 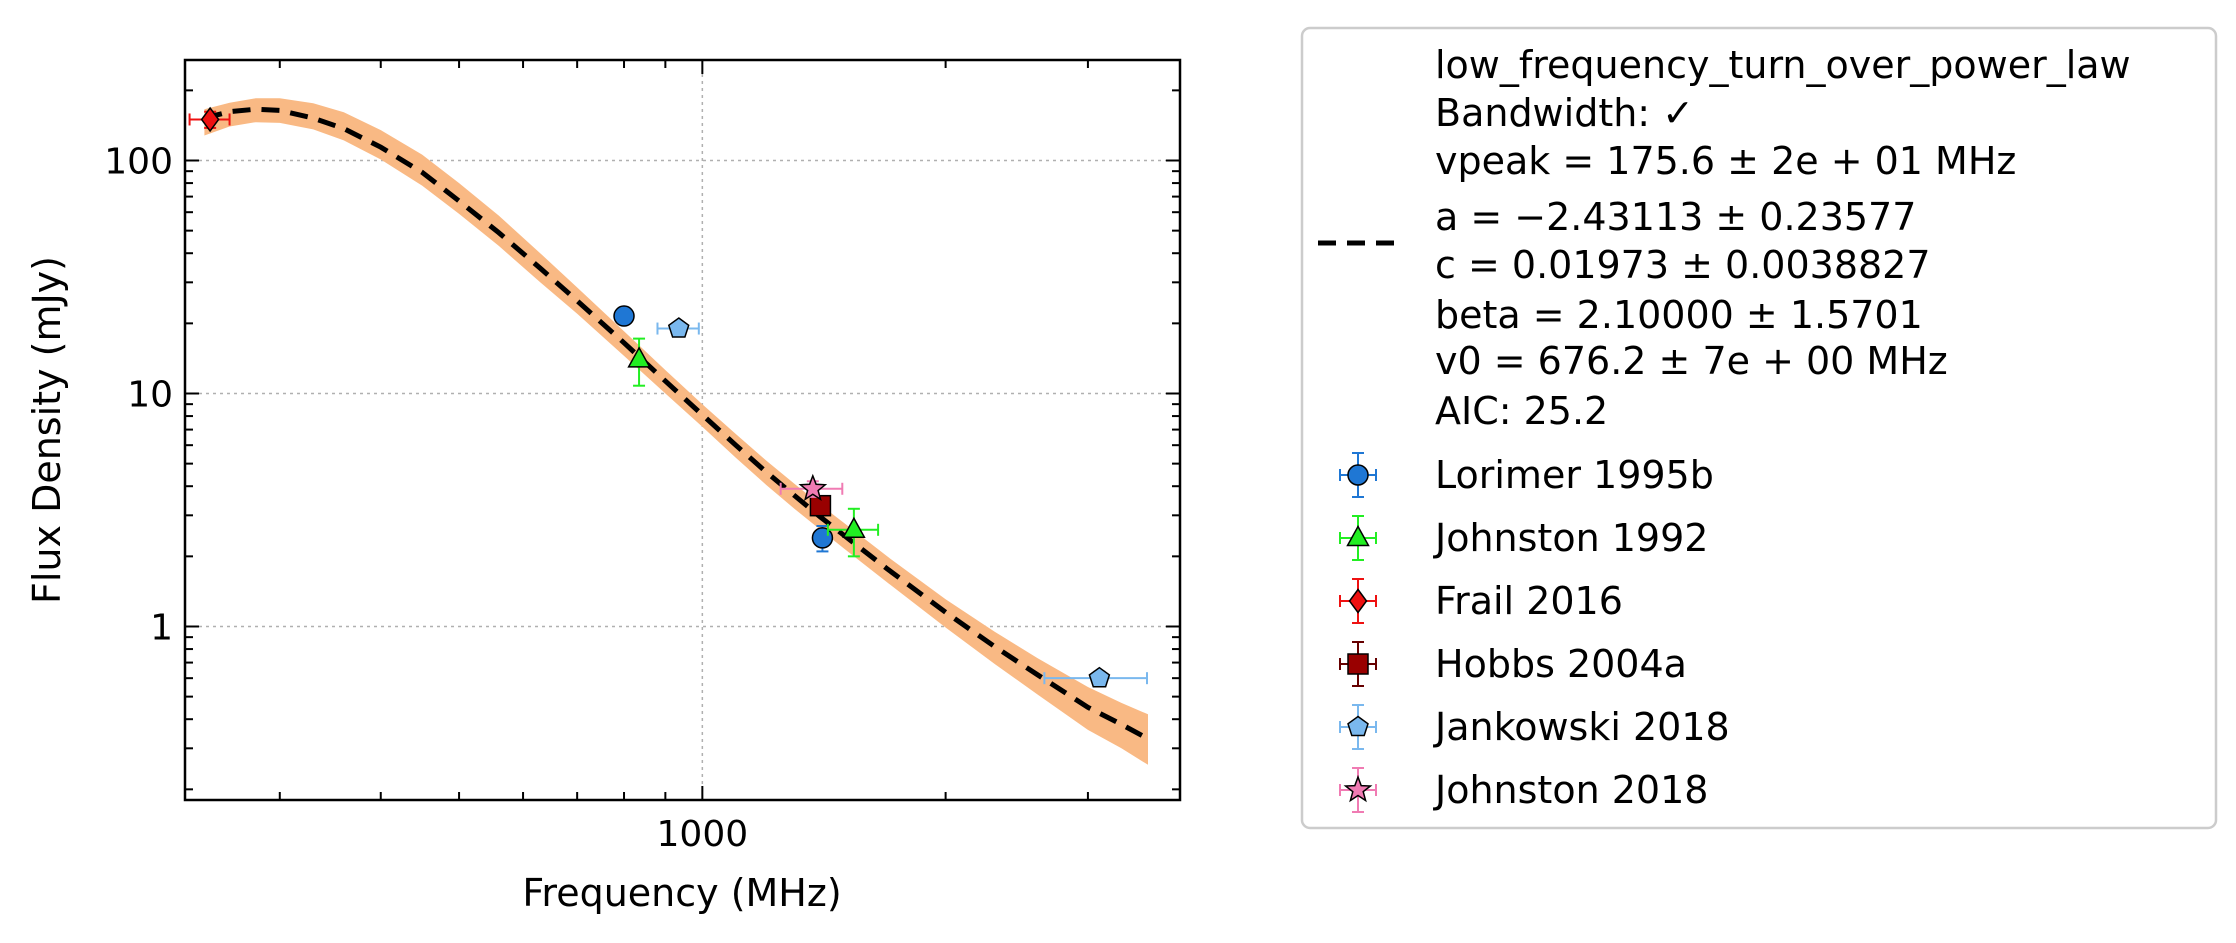 What do you see at coordinates (1521, 411) in the screenshot?
I see `legend-fit-line-8: AIC: 25.2` at bounding box center [1521, 411].